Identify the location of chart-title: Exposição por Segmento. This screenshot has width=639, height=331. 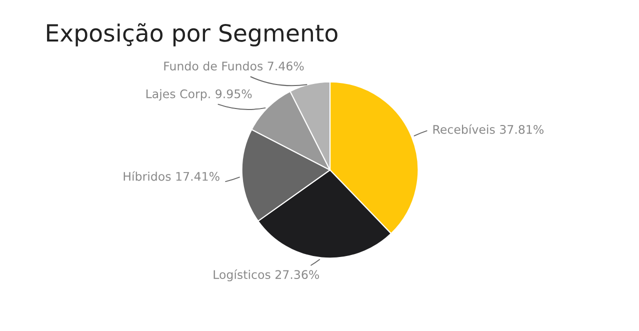
(192, 34).